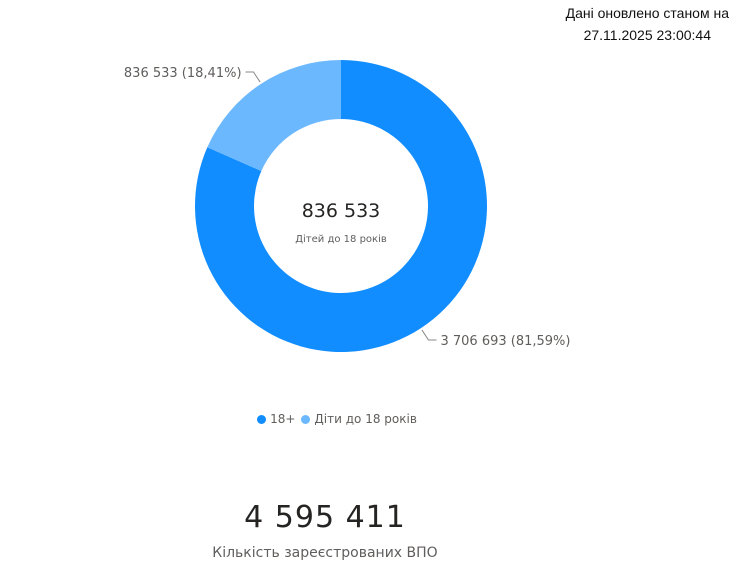 Image resolution: width=739 pixels, height=571 pixels. I want to click on legend-label-adults: 18+, so click(283, 419).